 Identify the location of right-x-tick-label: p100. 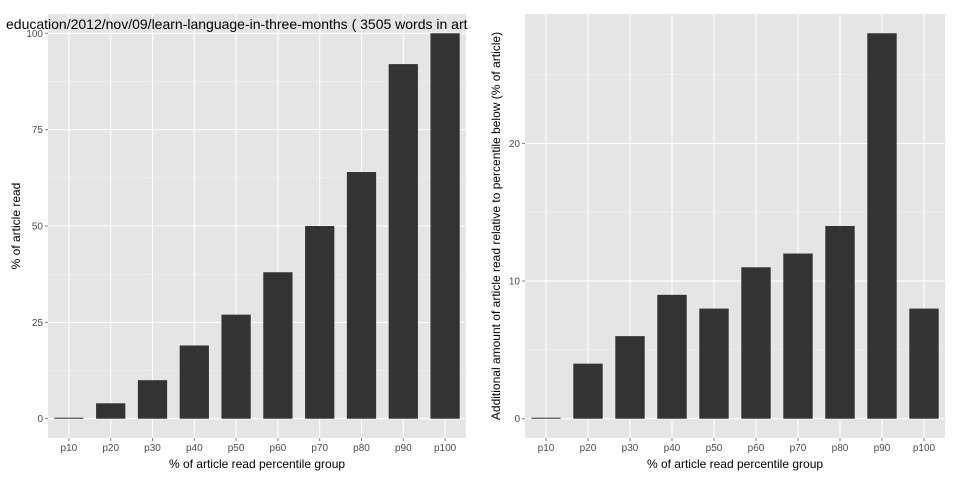
(924, 448).